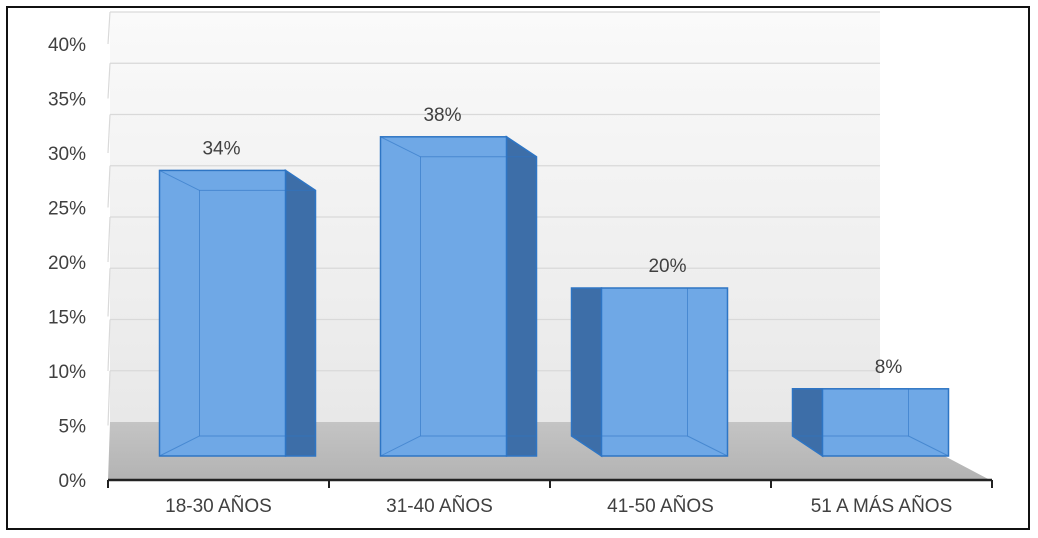 This screenshot has width=1038, height=538. I want to click on data-label: 8%, so click(889, 367).